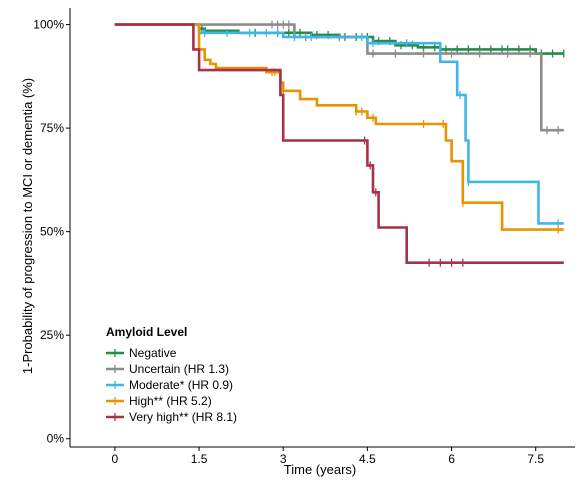 The image size is (580, 481). I want to click on x-tick-label: 4.5, so click(367, 459).